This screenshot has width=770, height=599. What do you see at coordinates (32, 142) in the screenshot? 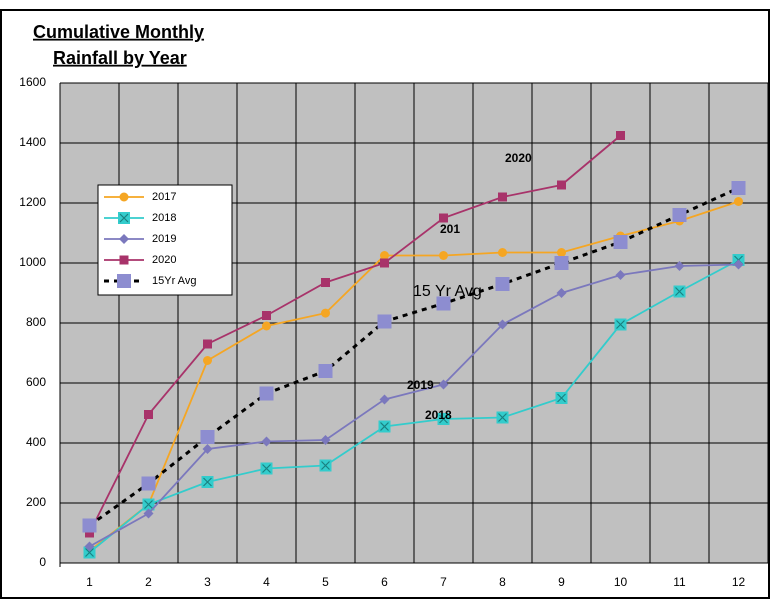
I see `y-tick-label: 1400` at bounding box center [32, 142].